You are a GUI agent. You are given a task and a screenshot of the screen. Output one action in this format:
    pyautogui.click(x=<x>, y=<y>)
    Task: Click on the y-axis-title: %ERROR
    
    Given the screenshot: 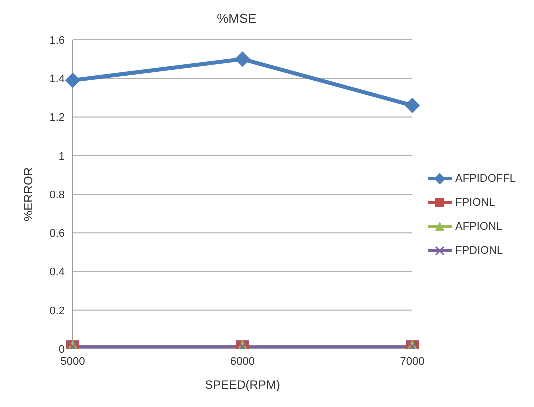 What is the action you would take?
    pyautogui.click(x=28, y=194)
    